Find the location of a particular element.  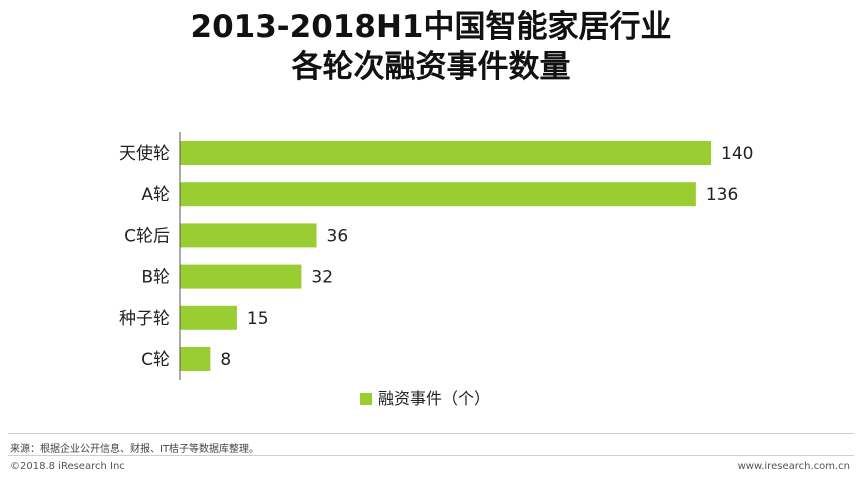

source-note: 来源：根据企业公开信息、财报、IT桔子等数据库整理。 is located at coordinates (135, 449).